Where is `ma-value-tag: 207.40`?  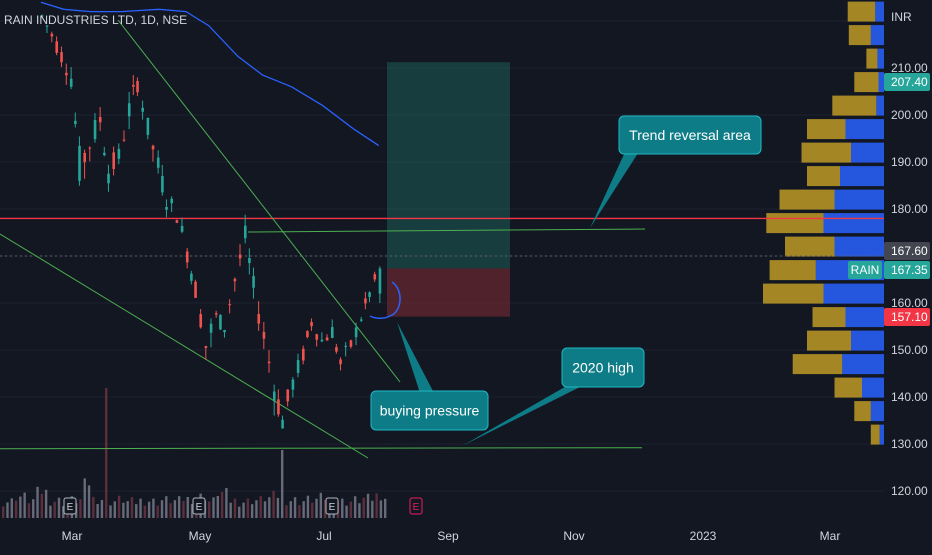 ma-value-tag: 207.40 is located at coordinates (909, 82).